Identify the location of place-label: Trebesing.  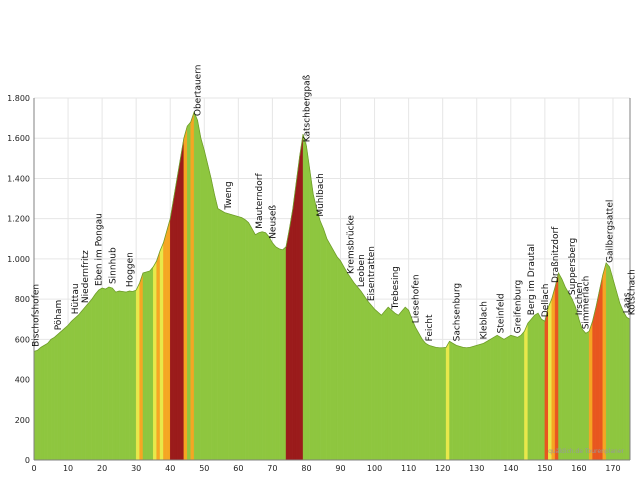
(396, 288).